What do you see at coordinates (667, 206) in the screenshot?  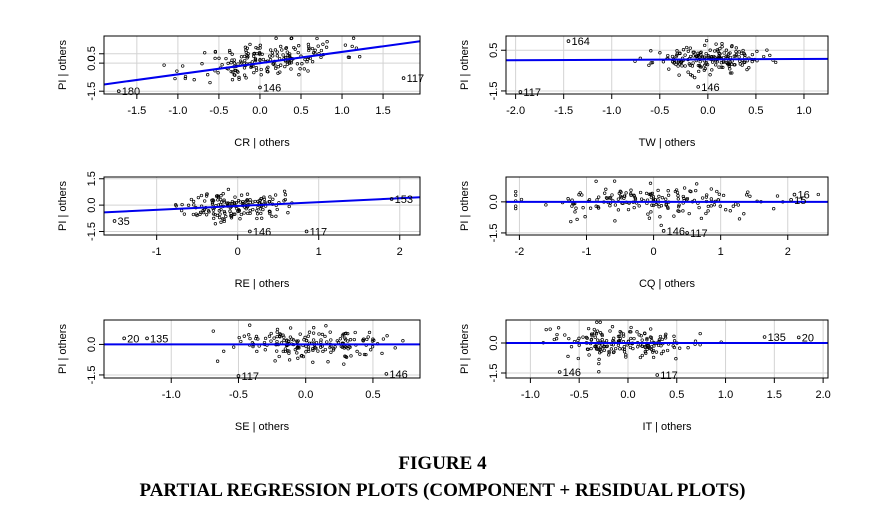 I see `plot-frame` at bounding box center [667, 206].